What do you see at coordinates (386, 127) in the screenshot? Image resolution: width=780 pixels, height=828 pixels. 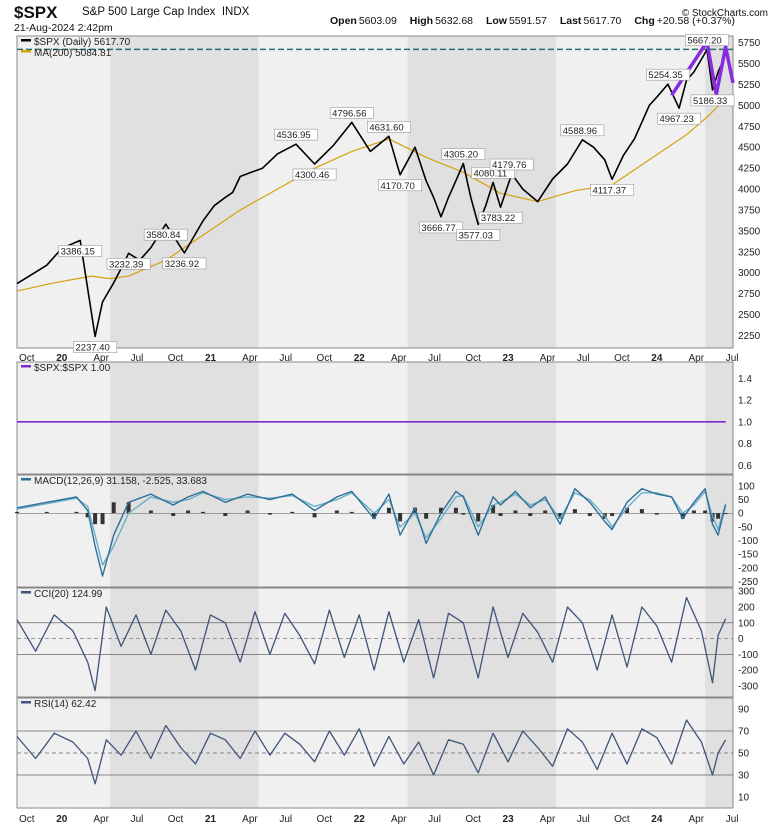 I see `price-annotation-label: 4631.60` at bounding box center [386, 127].